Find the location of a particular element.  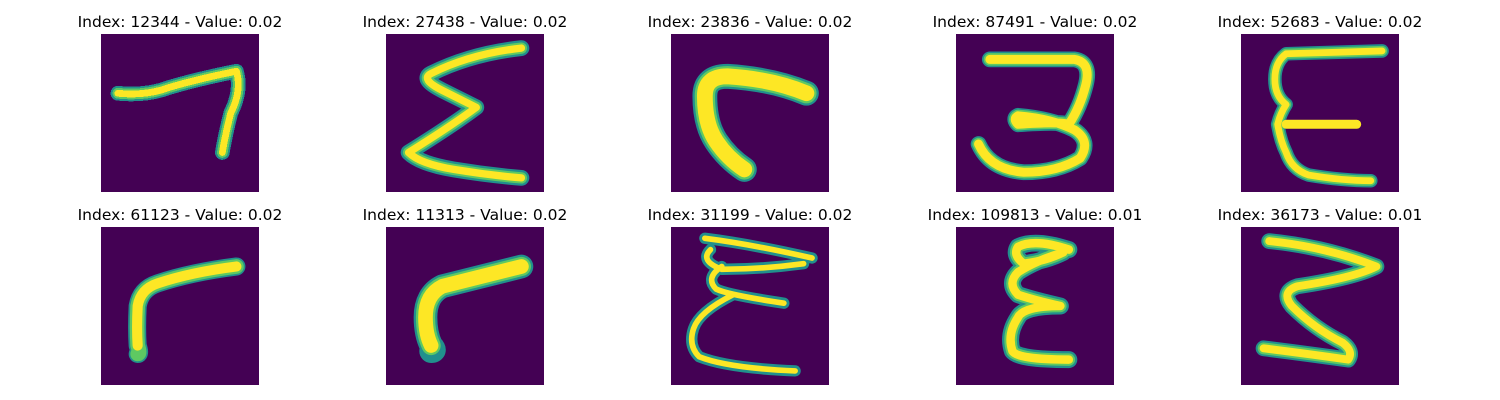

panel-8: Index: 31199 - Value: 0.02 is located at coordinates (750, 295).